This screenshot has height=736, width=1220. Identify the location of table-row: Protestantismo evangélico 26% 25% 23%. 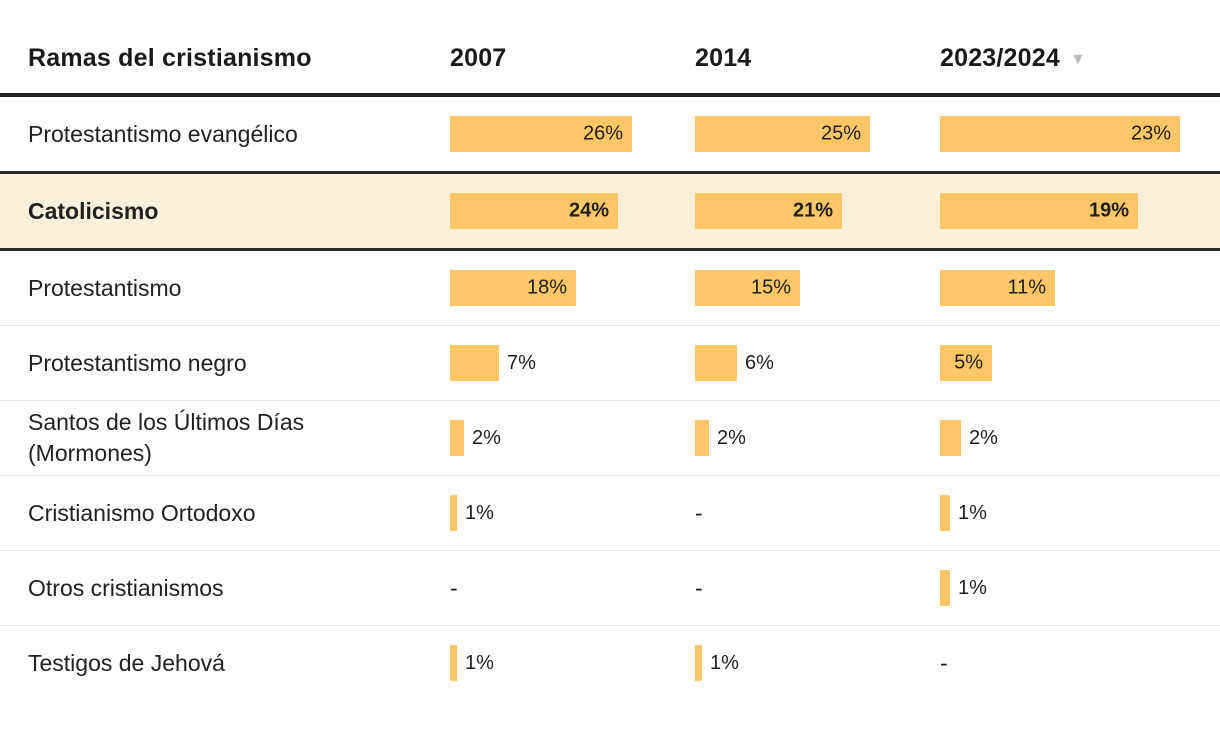
(610, 134).